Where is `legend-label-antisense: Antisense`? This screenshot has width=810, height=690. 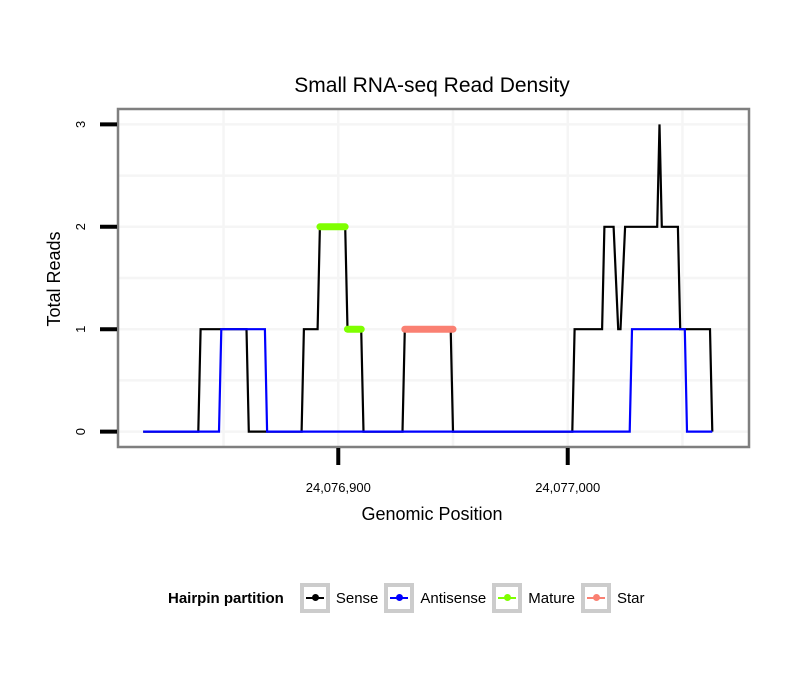
legend-label-antisense: Antisense is located at coordinates (453, 598).